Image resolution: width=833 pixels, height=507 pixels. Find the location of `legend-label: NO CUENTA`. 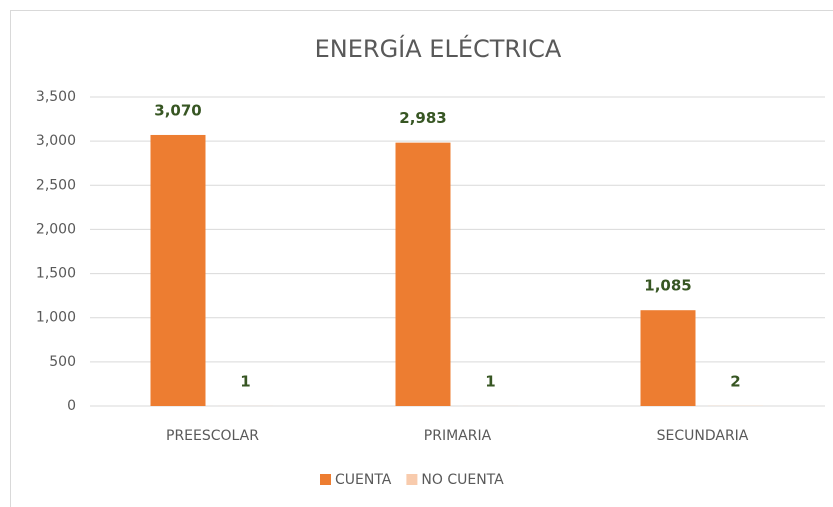

legend-label: NO CUENTA is located at coordinates (462, 480).